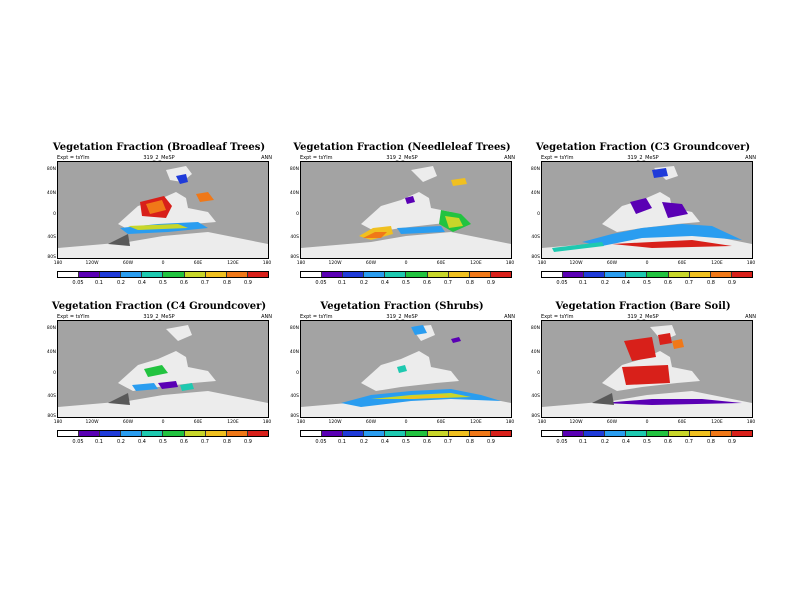 The image size is (800, 600). Describe the element at coordinates (662, 235) in the screenshot. I see `c3-band` at that location.